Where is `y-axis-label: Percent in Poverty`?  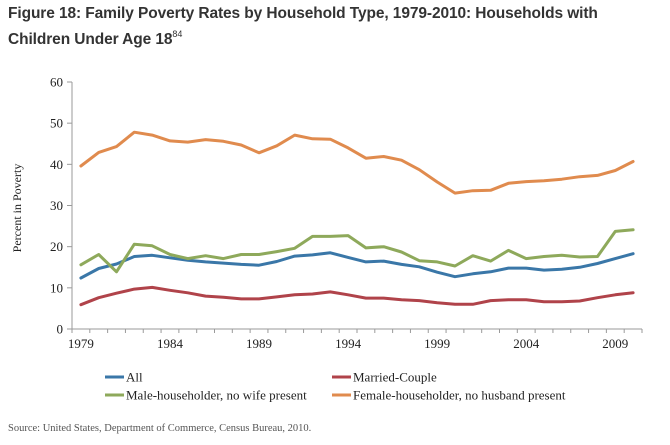
y-axis-label: Percent in Poverty is located at coordinates (17, 208).